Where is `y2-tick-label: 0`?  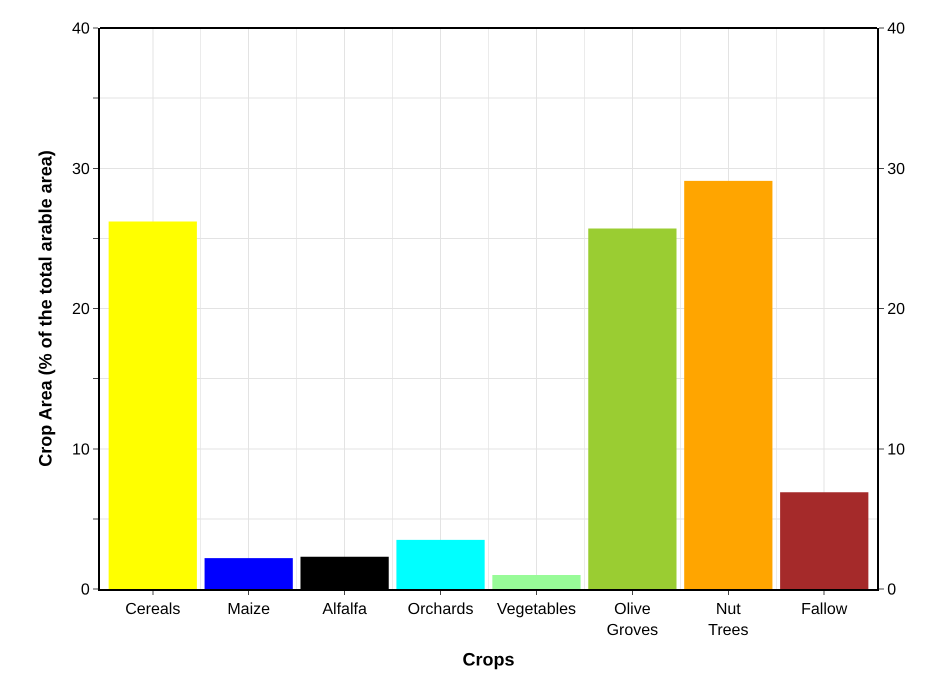
y2-tick-label: 0 is located at coordinates (891, 590).